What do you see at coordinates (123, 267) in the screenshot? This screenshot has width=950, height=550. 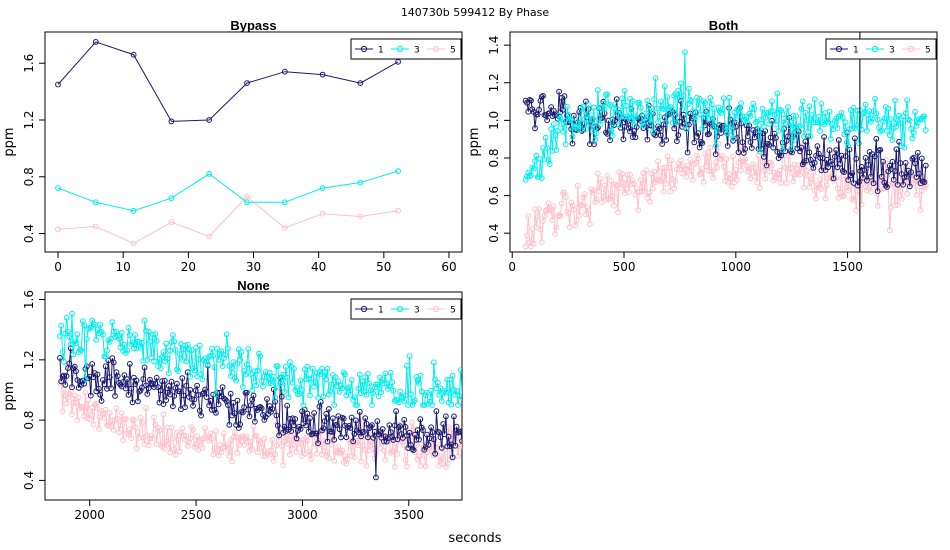 I see `x-tick-label: 10` at bounding box center [123, 267].